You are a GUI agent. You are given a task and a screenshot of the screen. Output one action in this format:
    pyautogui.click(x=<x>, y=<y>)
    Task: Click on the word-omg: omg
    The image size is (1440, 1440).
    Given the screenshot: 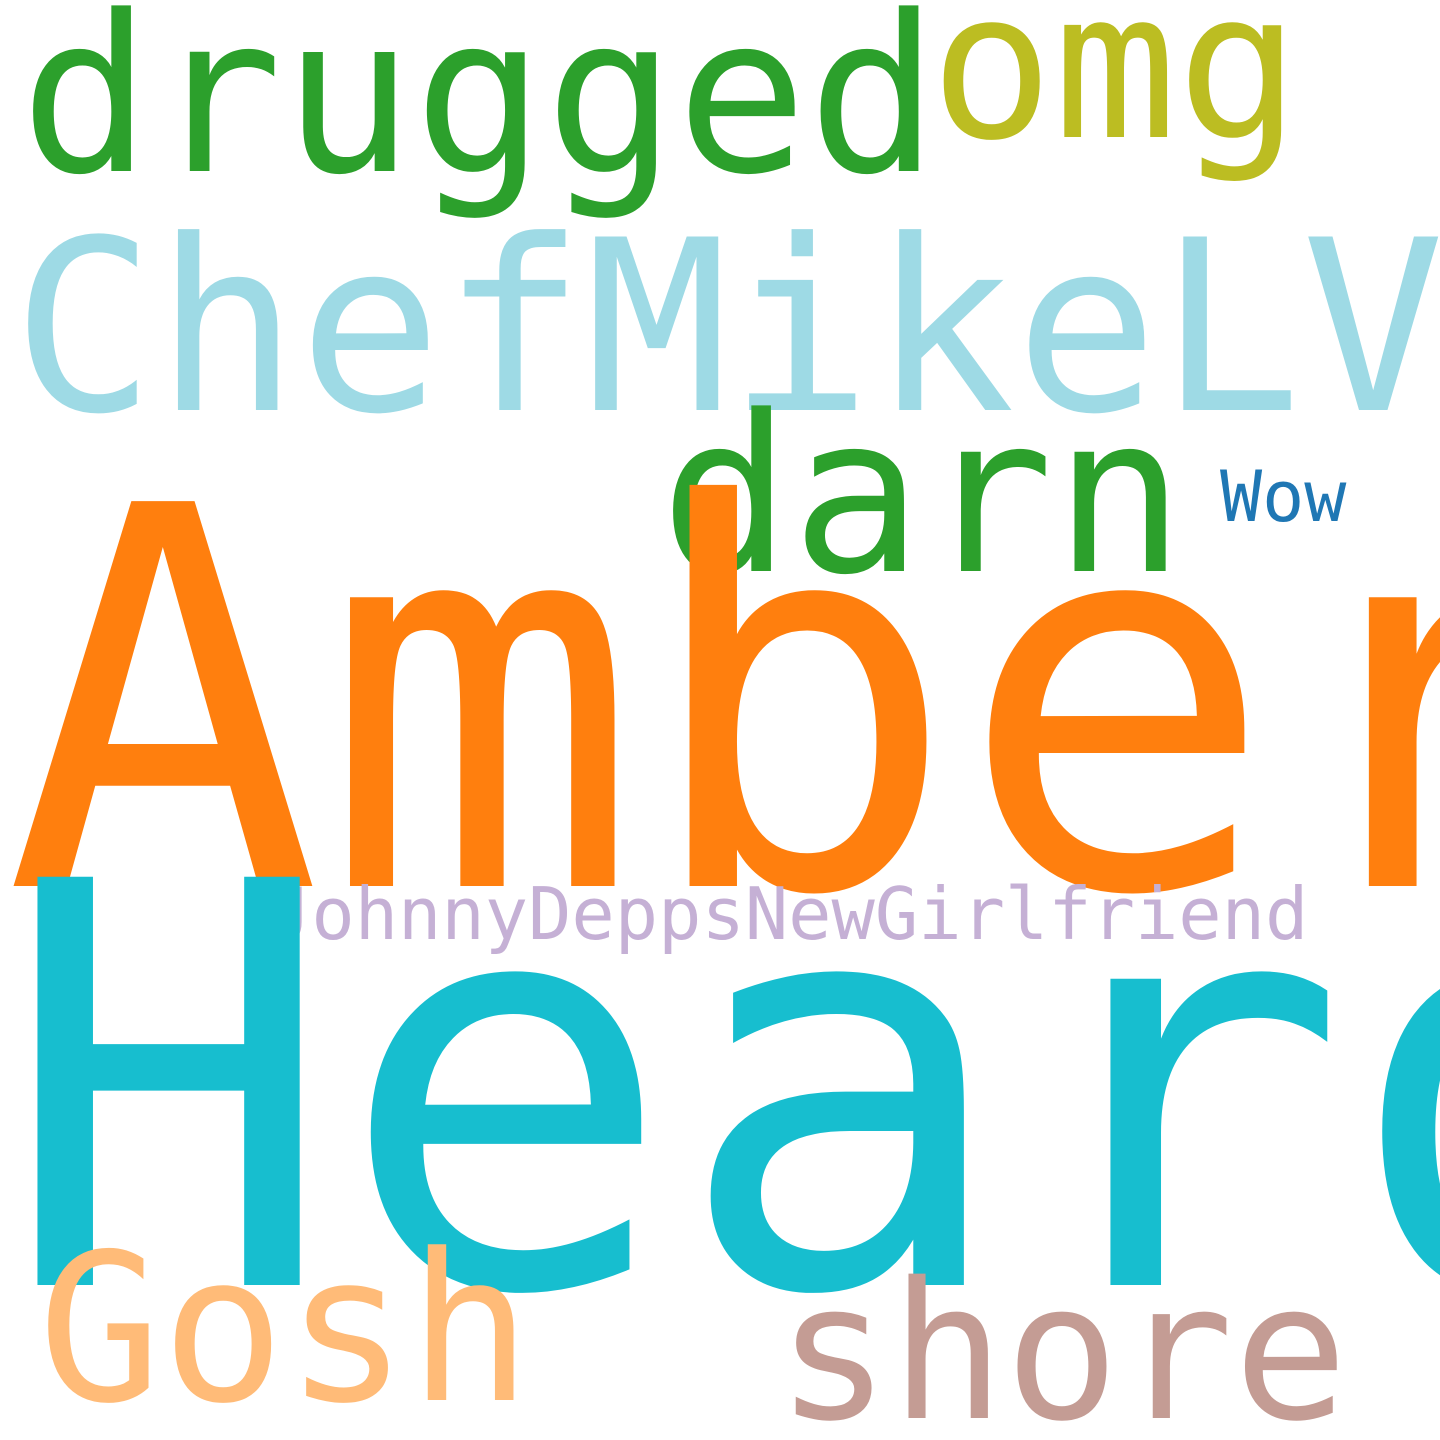 What is the action you would take?
    pyautogui.click(x=1115, y=93)
    